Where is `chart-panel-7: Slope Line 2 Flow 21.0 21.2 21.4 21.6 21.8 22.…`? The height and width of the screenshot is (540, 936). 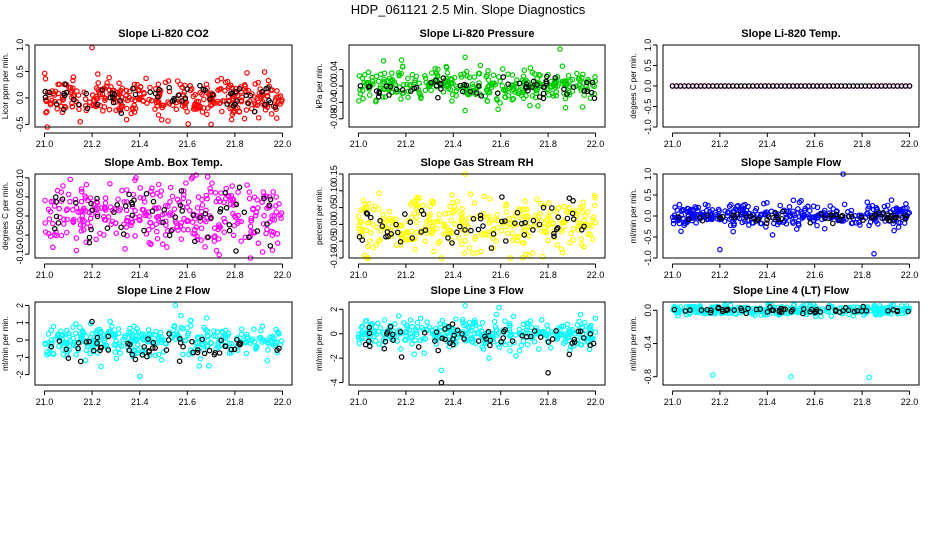 chart-panel-7: Slope Line 2 Flow 21.0 21.2 21.4 21.6 21.8 22.… is located at coordinates (147, 346).